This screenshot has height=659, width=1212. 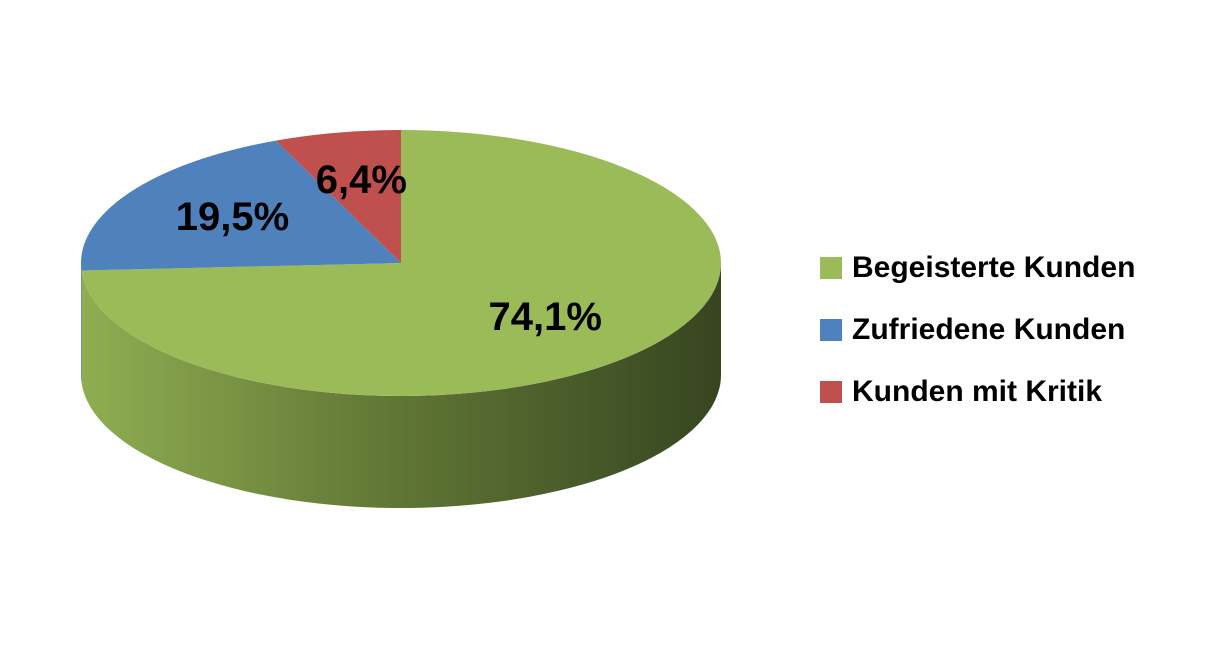 I want to click on data-label: 74,1%, so click(x=544, y=317).